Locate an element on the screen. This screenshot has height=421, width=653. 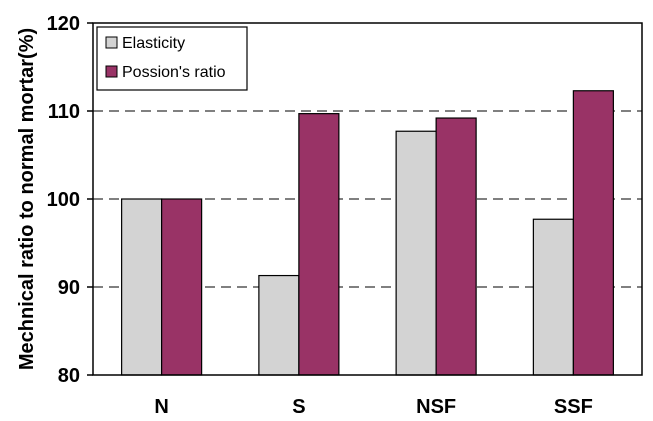
y-tick-labels: 80 90 100 110 120 is located at coordinates (63, 200).